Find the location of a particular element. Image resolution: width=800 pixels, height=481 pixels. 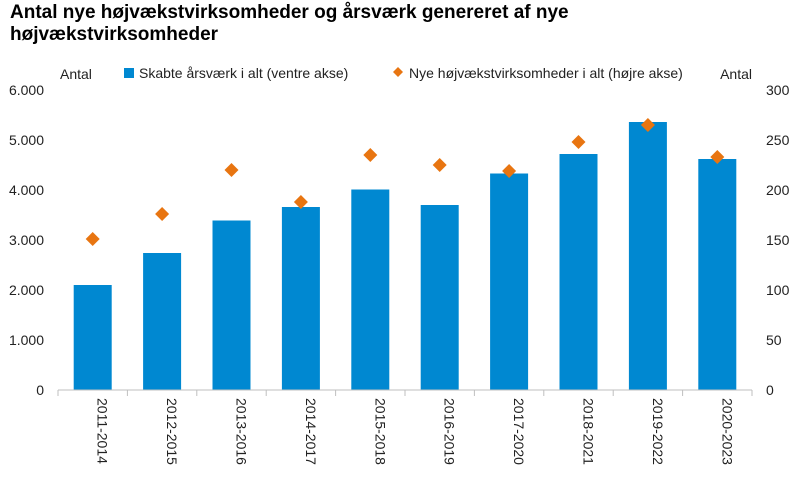

left-tick-label: 1.000 is located at coordinates (26, 340).